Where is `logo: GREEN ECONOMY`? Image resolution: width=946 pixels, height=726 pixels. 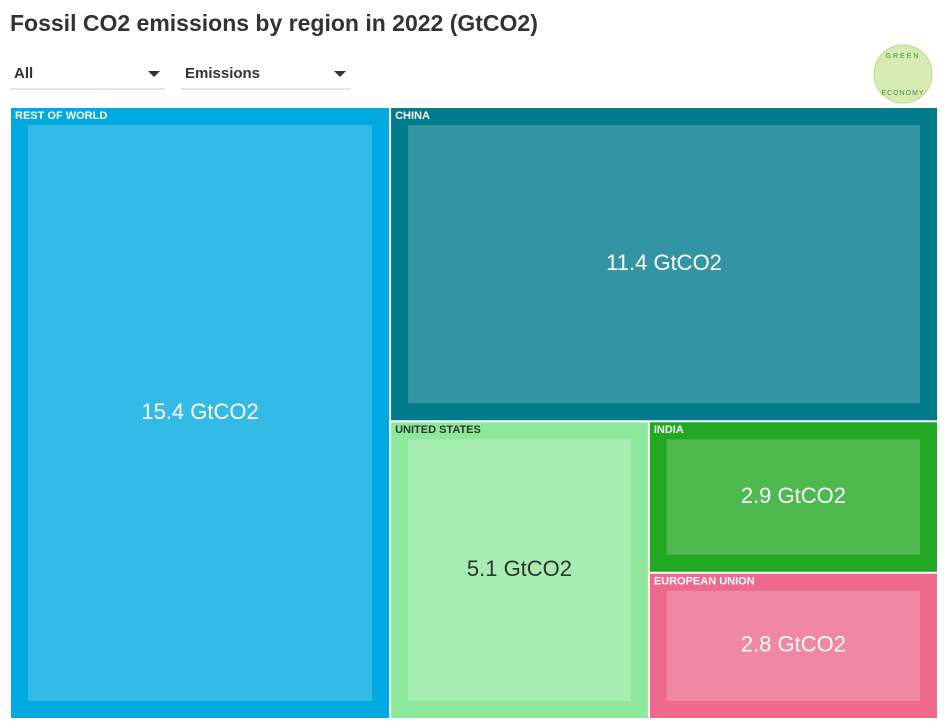 logo: GREEN ECONOMY is located at coordinates (903, 74).